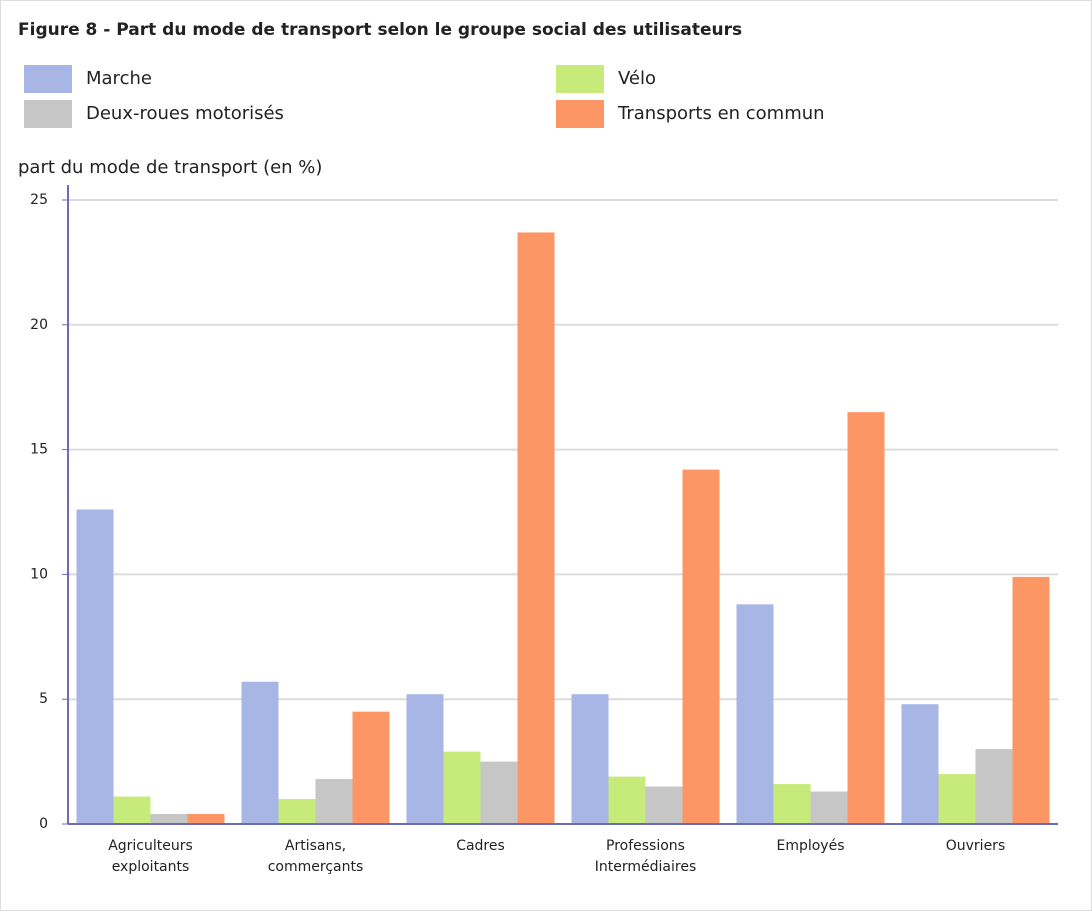 Image resolution: width=1092 pixels, height=911 pixels. Describe the element at coordinates (150, 846) in the screenshot. I see `x-tick-label: Agriculteurs` at that location.